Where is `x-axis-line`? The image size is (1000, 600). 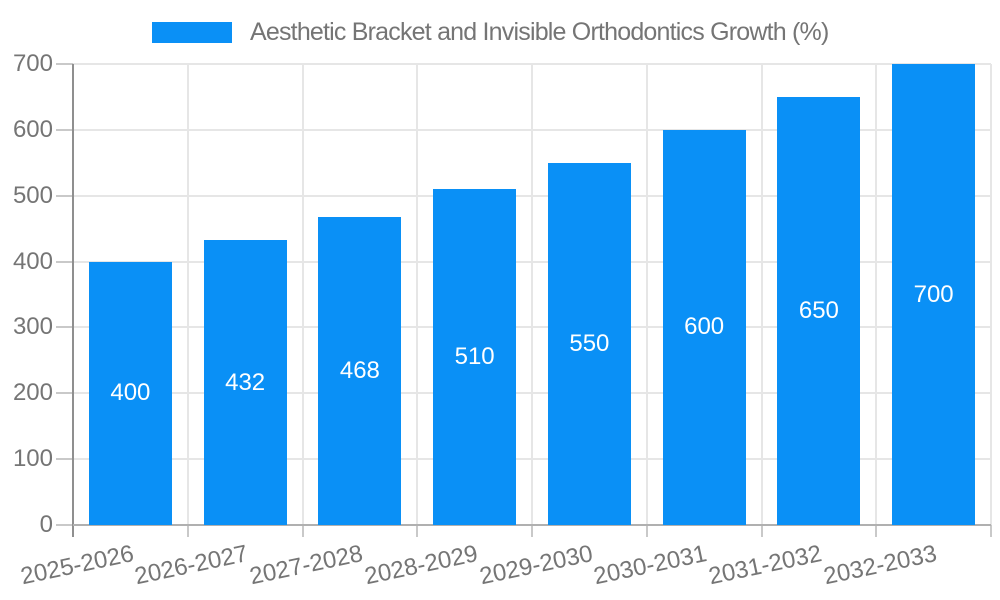
x-axis-line is located at coordinates (532, 525).